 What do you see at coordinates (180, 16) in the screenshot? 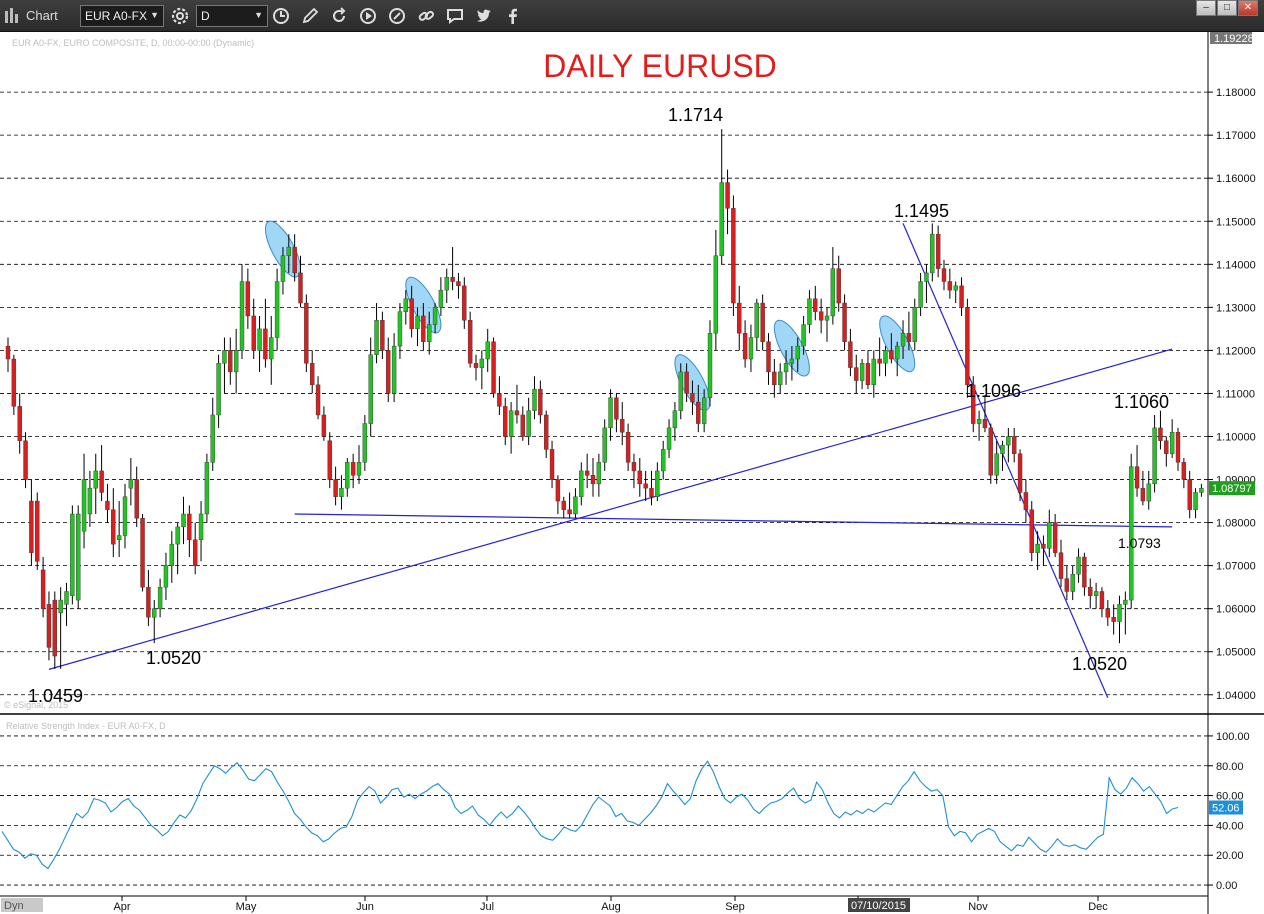
I see `gear-icon` at bounding box center [180, 16].